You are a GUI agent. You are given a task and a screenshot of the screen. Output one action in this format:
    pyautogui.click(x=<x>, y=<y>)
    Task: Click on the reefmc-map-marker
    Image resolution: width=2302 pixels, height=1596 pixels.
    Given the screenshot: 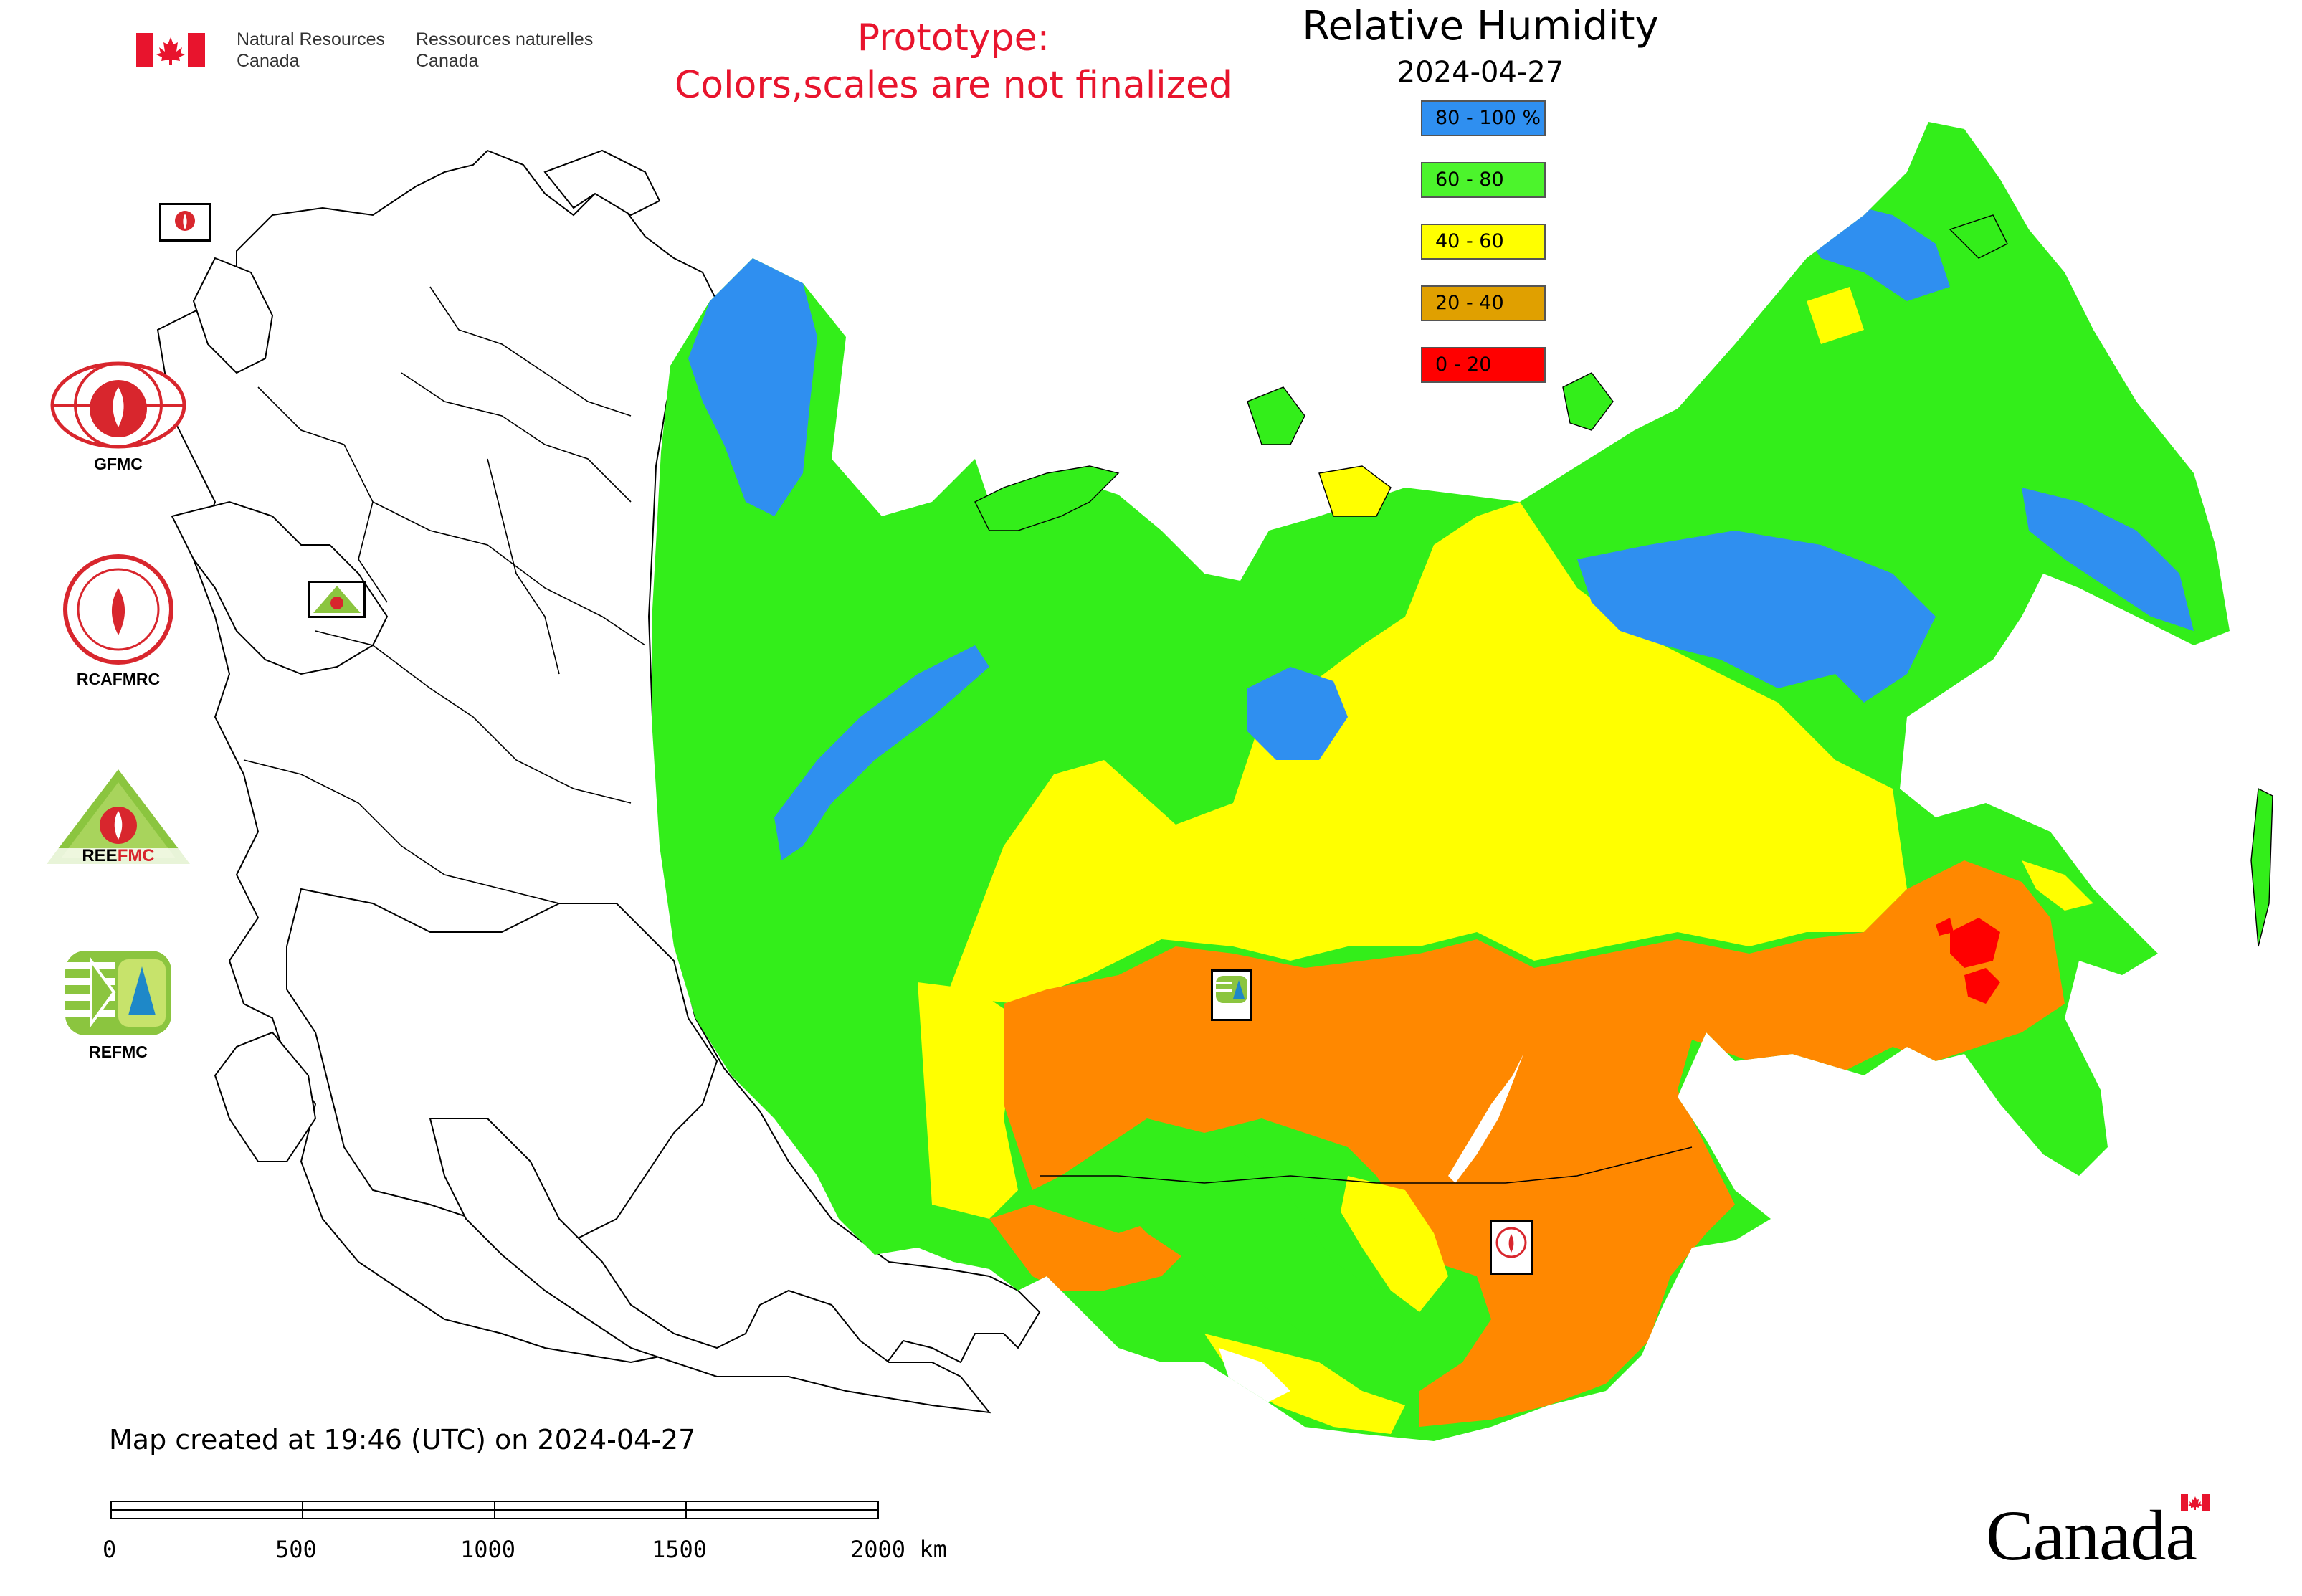 What is the action you would take?
    pyautogui.click(x=337, y=599)
    